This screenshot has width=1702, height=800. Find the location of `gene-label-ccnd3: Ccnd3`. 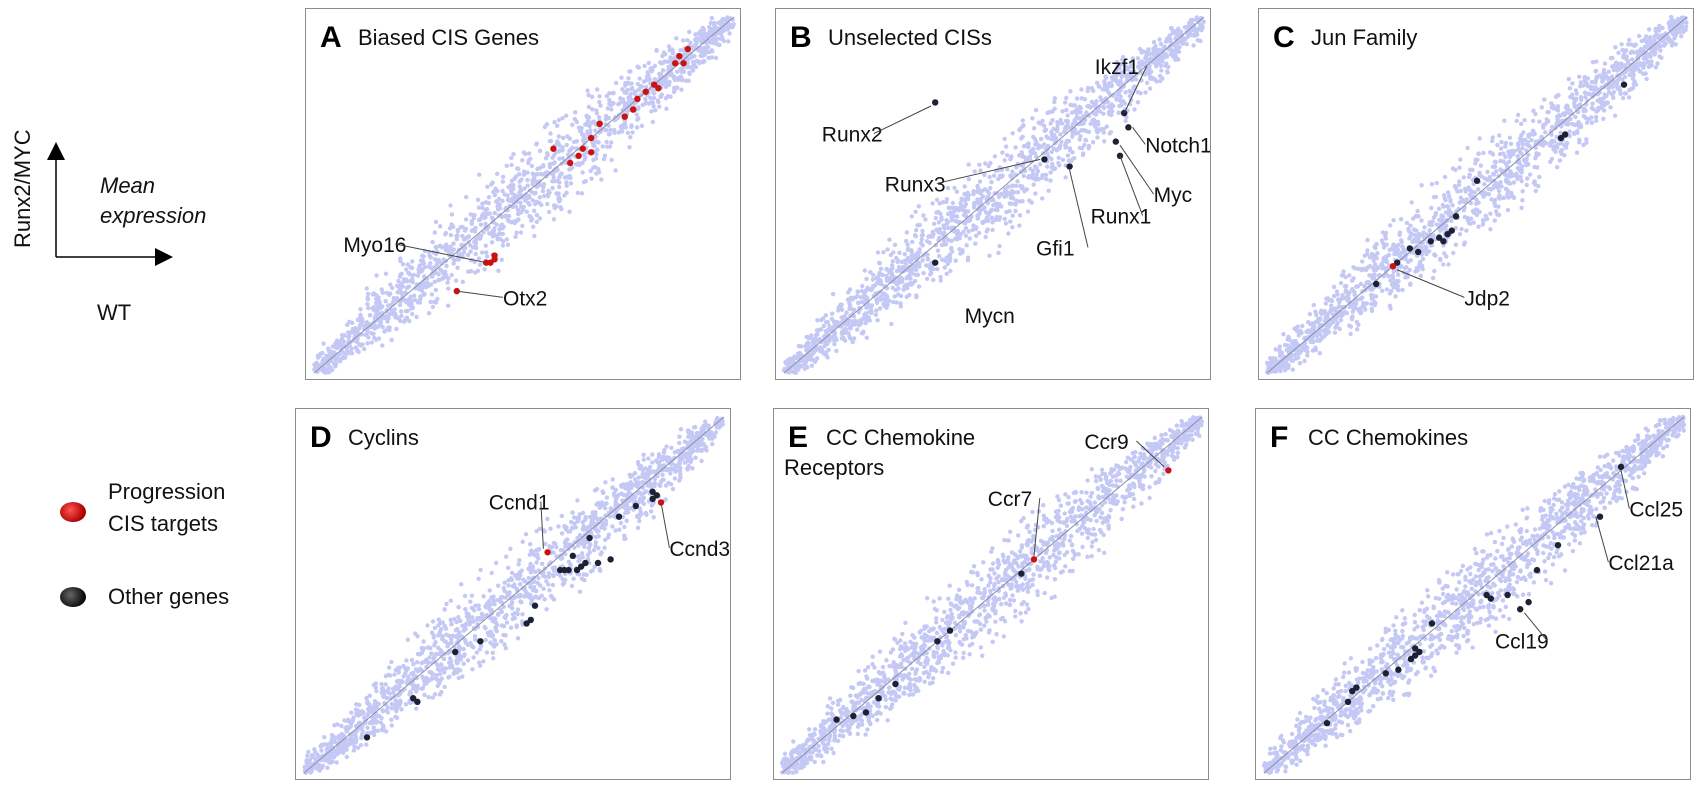

gene-label-ccnd3: Ccnd3 is located at coordinates (699, 549).